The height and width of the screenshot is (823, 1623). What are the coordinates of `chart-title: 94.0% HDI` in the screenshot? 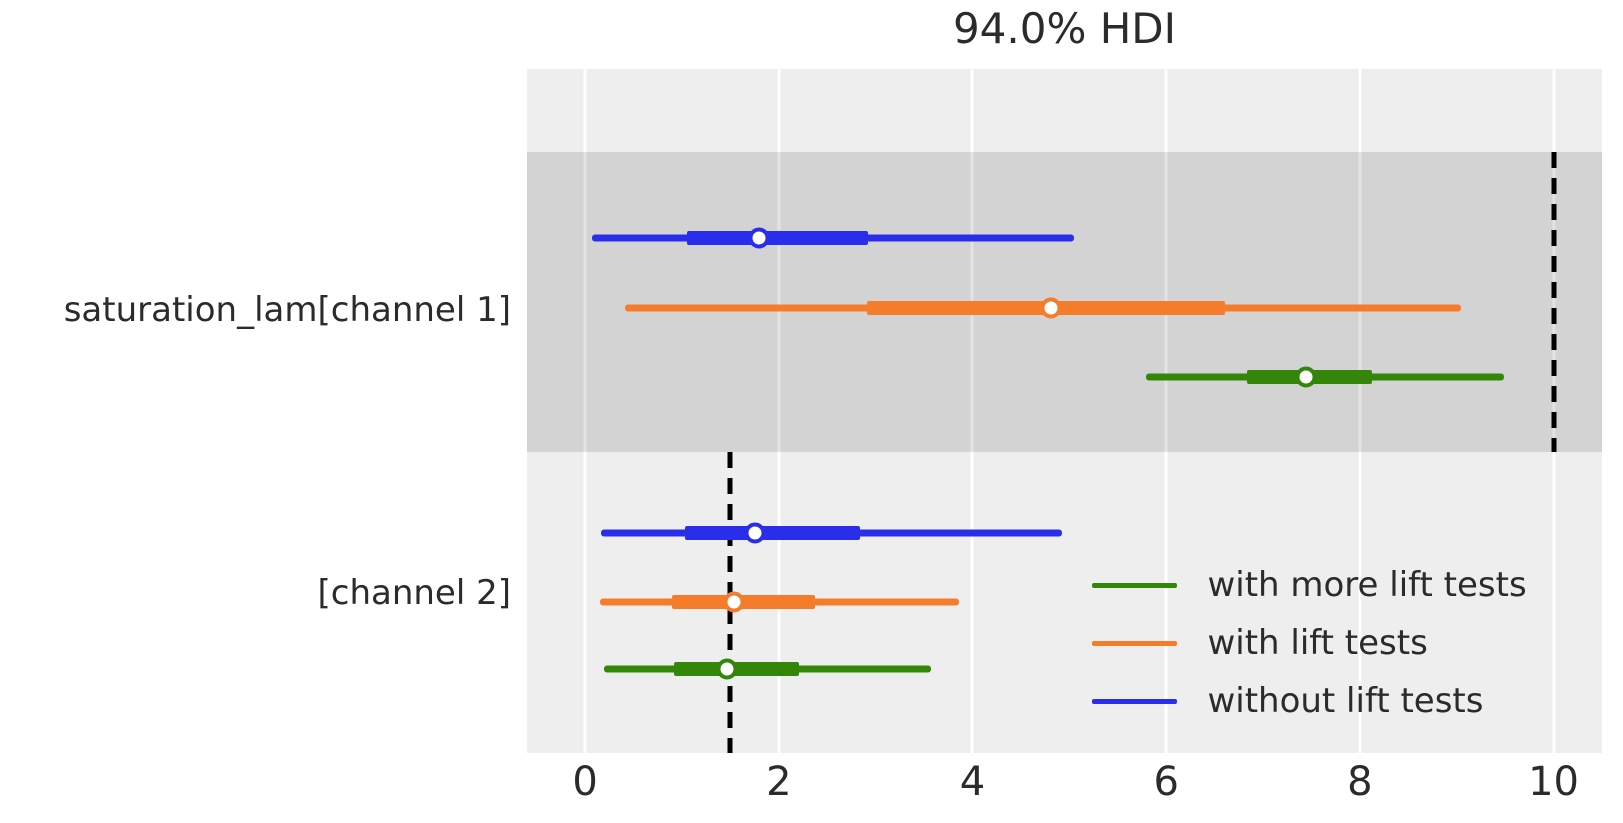 It's located at (1064, 28).